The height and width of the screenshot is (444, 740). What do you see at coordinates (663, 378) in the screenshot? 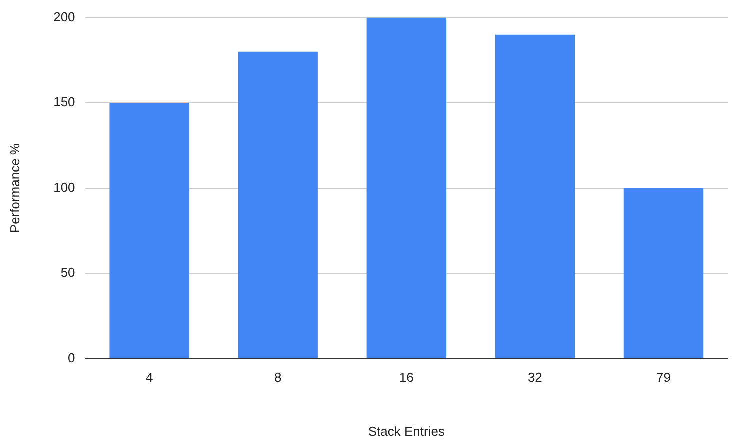
I see `x-tick-label: 79` at bounding box center [663, 378].